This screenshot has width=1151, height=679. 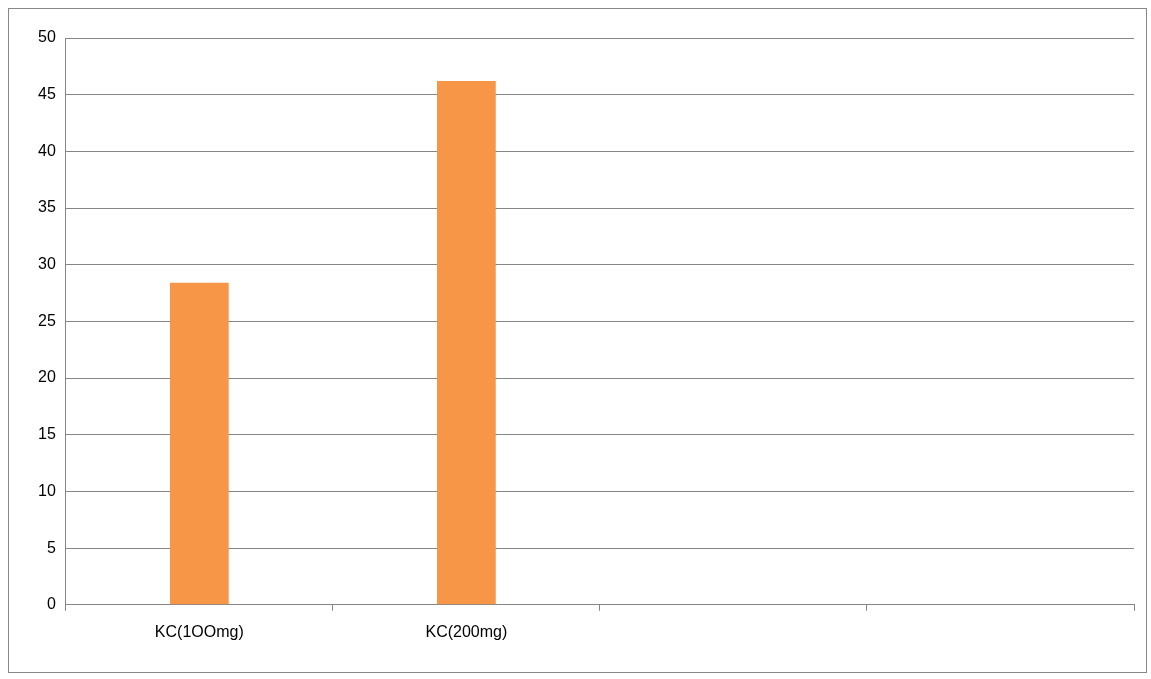 What do you see at coordinates (47, 150) in the screenshot?
I see `y-tick-label: 40` at bounding box center [47, 150].